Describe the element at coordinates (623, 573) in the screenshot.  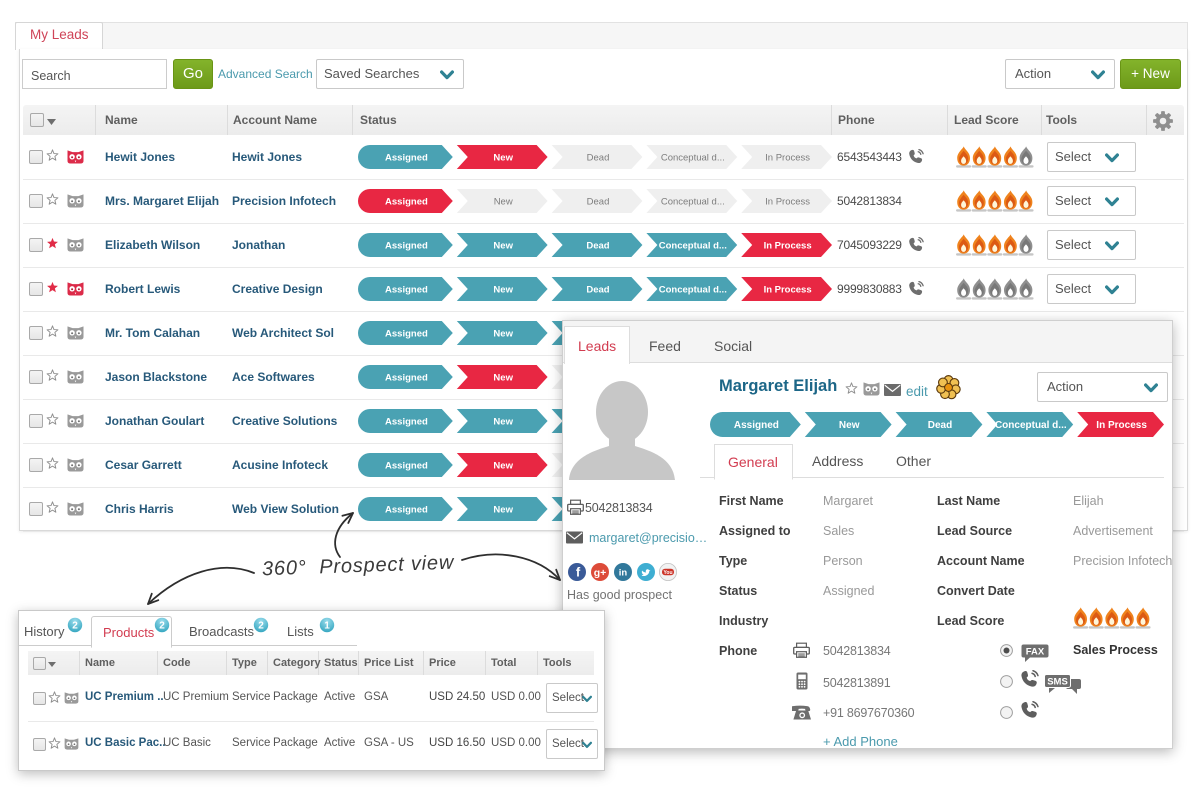
I see `svg-text: in` at that location.